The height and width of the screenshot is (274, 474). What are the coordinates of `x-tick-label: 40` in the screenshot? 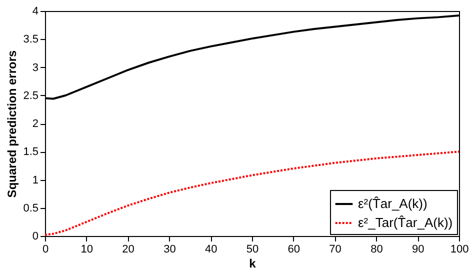 It's located at (211, 250).